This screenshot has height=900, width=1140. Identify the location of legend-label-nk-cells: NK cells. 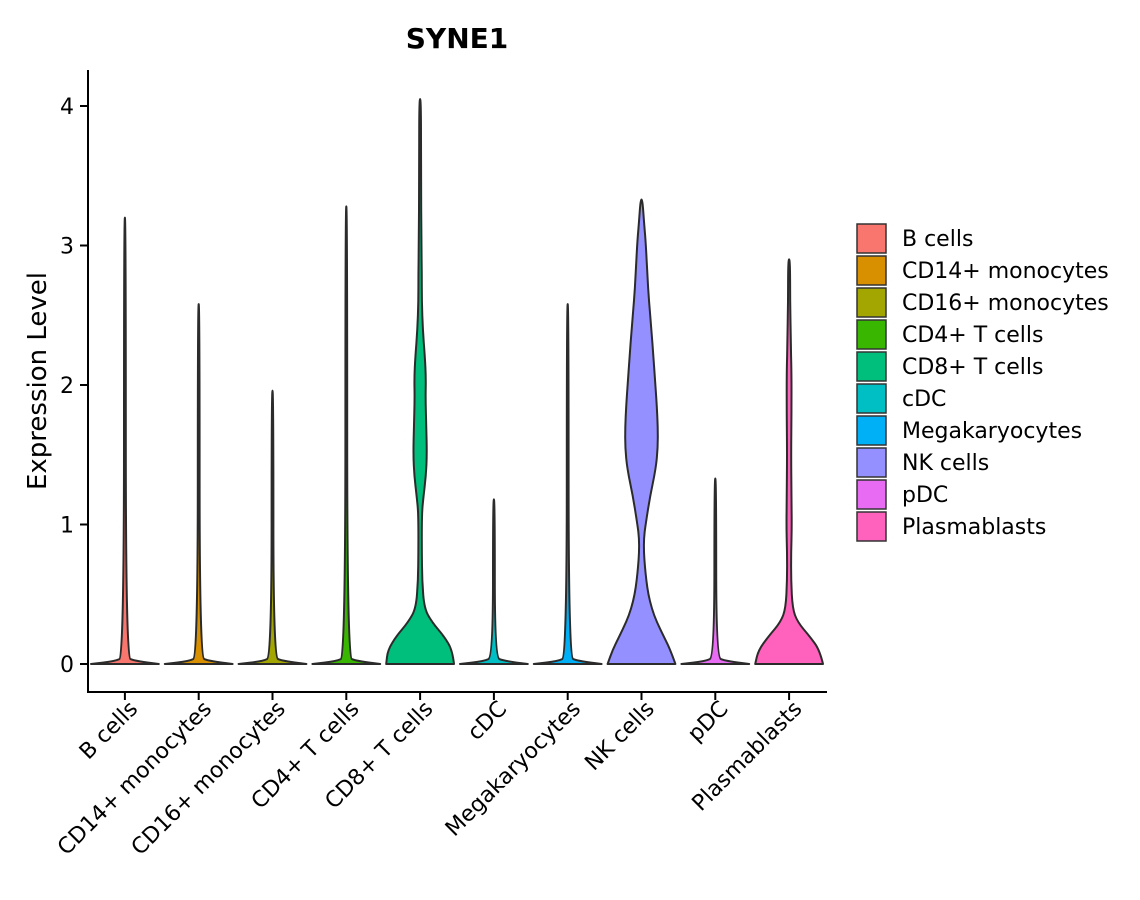
(945, 463).